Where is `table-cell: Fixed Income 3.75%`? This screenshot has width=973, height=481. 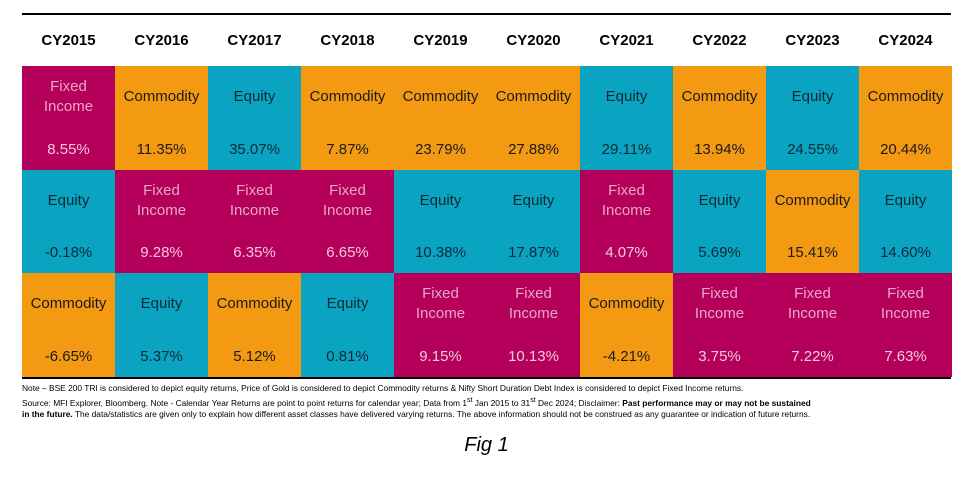
table-cell: Fixed Income 3.75% is located at coordinates (719, 325).